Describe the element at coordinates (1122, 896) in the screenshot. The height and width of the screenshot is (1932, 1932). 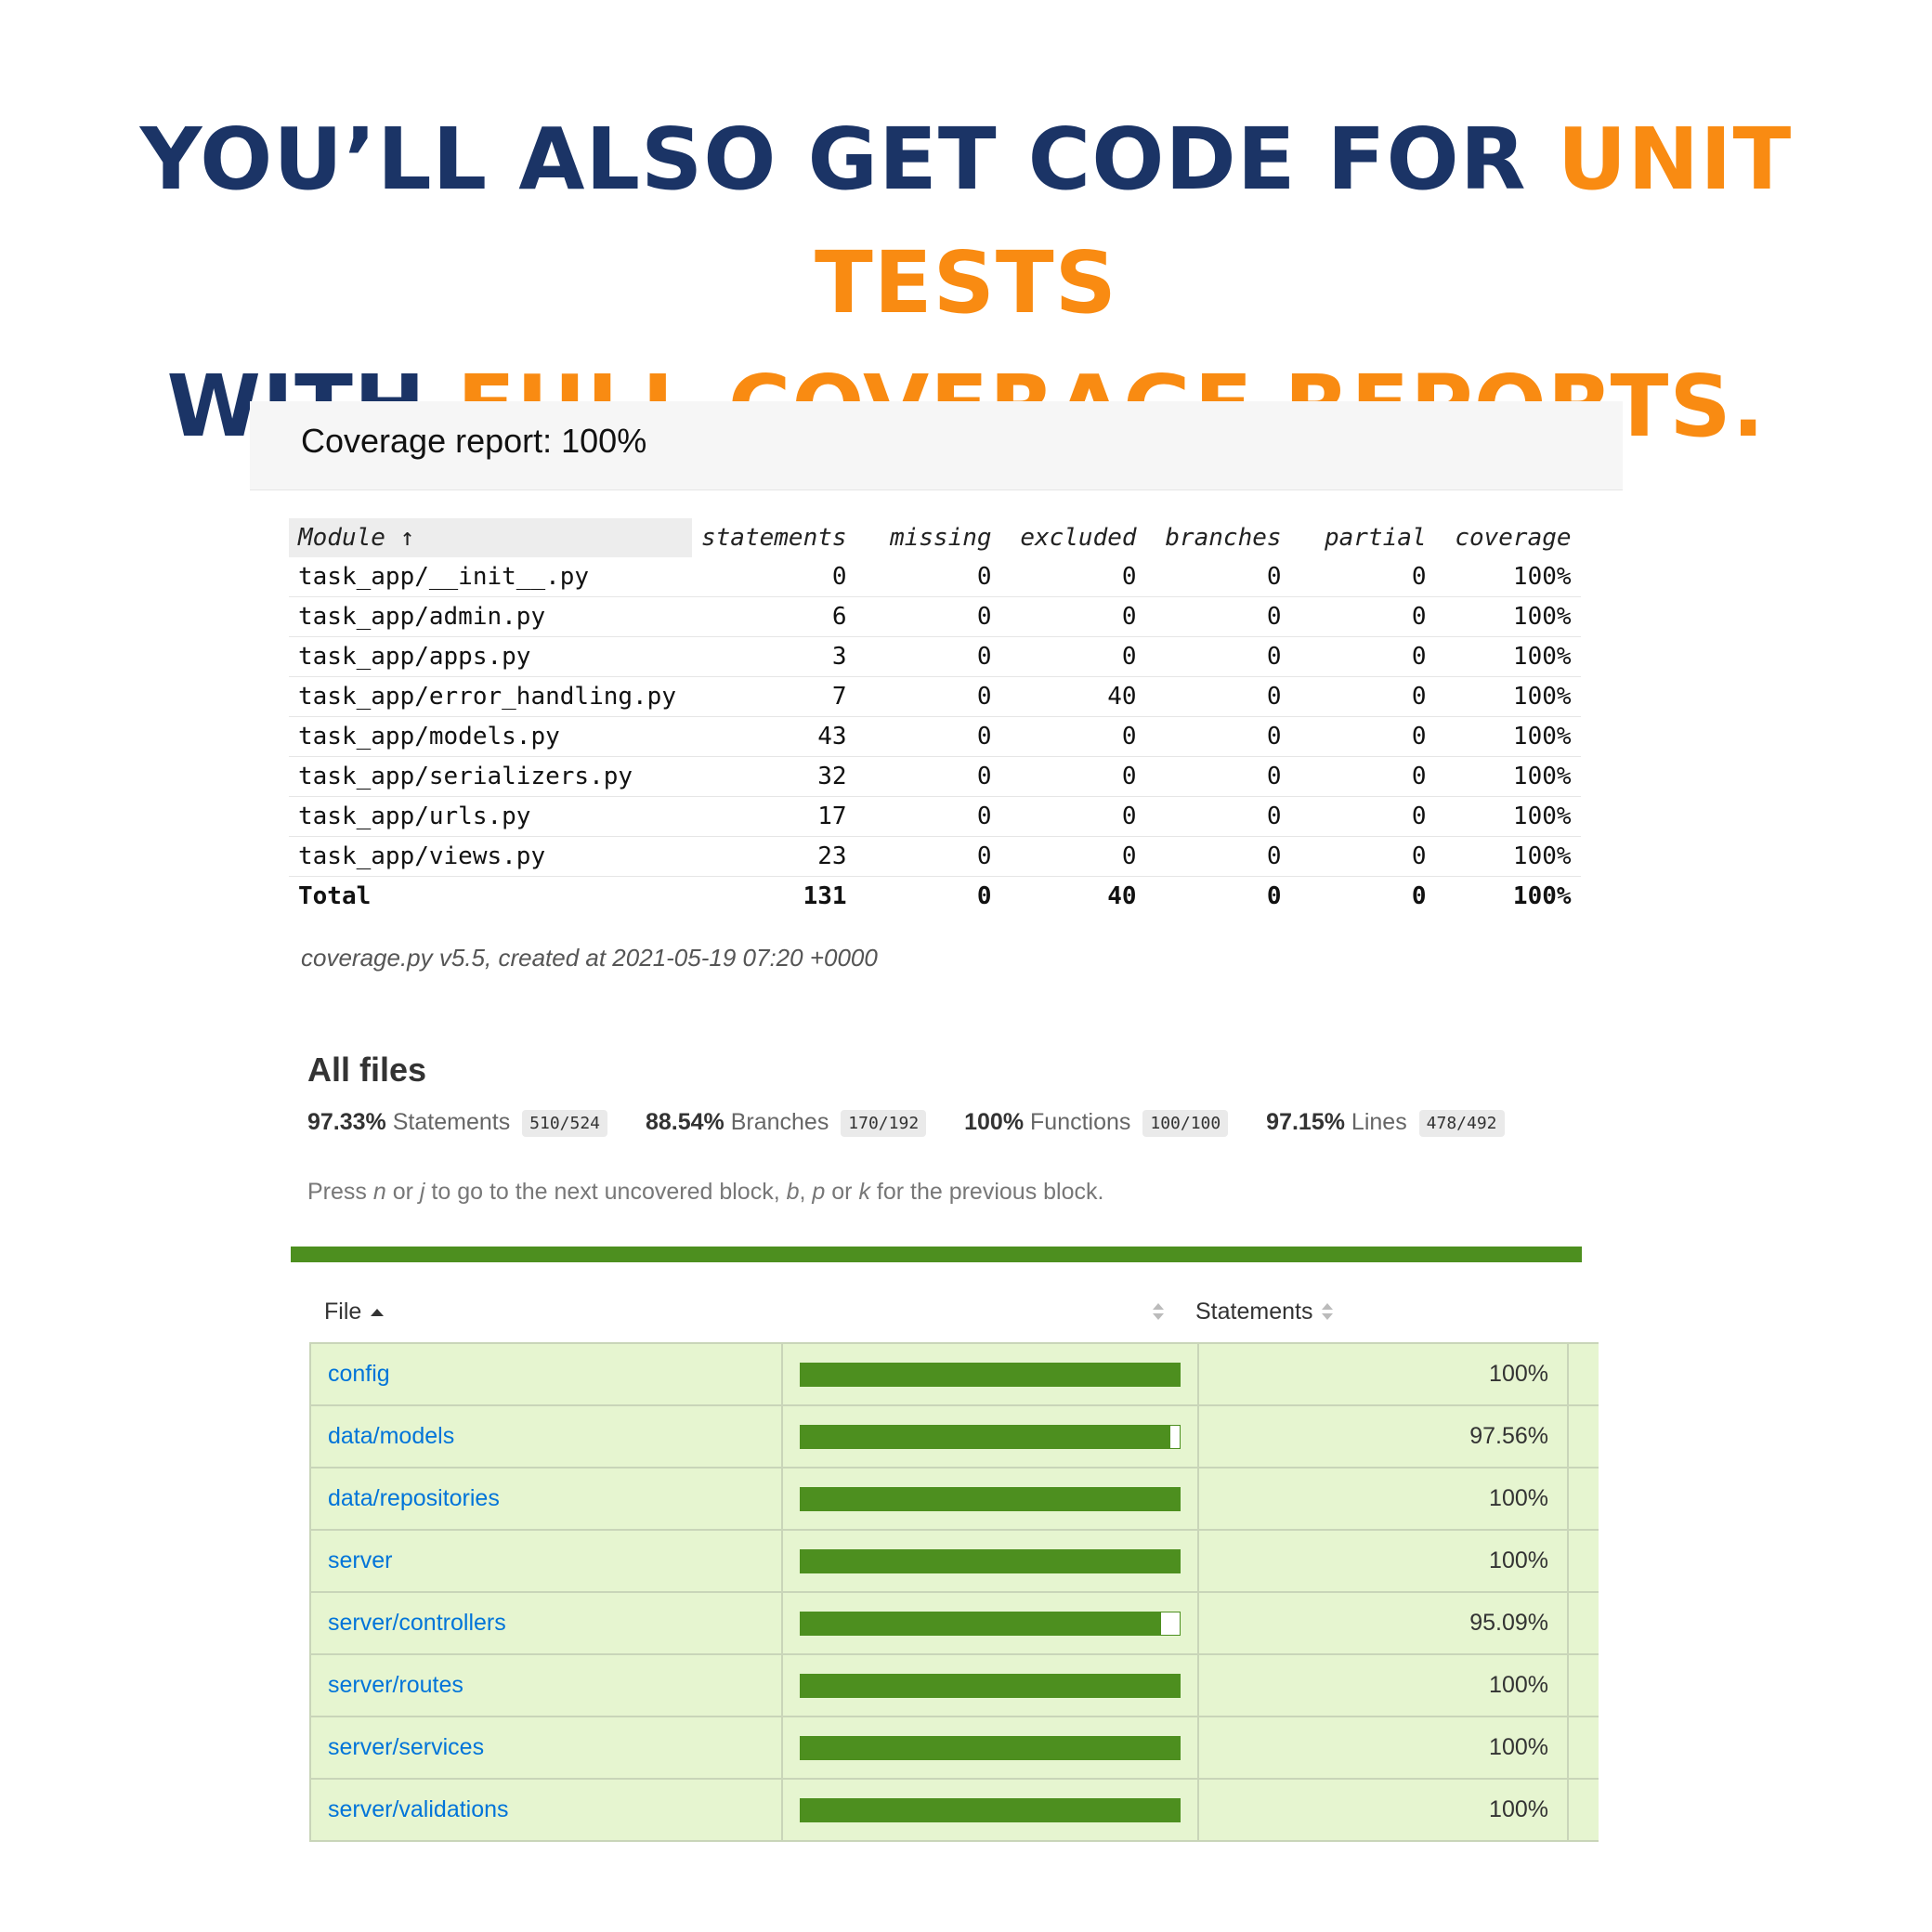
I see `excluded-value: 40` at that location.